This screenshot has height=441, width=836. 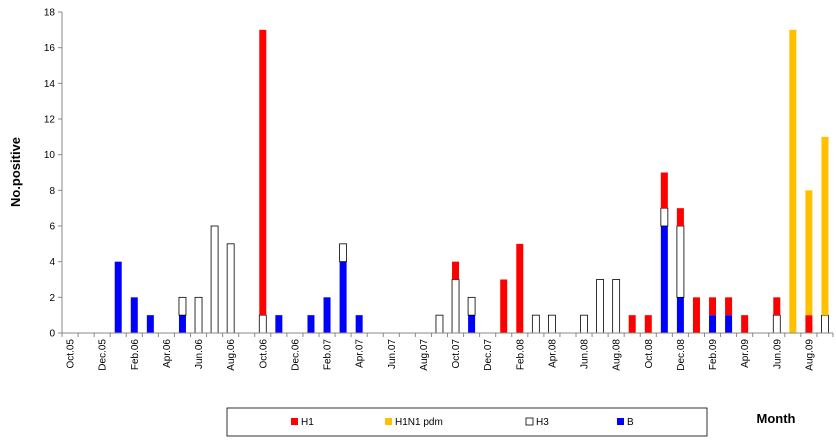 I want to click on legend-box, so click(x=467, y=422).